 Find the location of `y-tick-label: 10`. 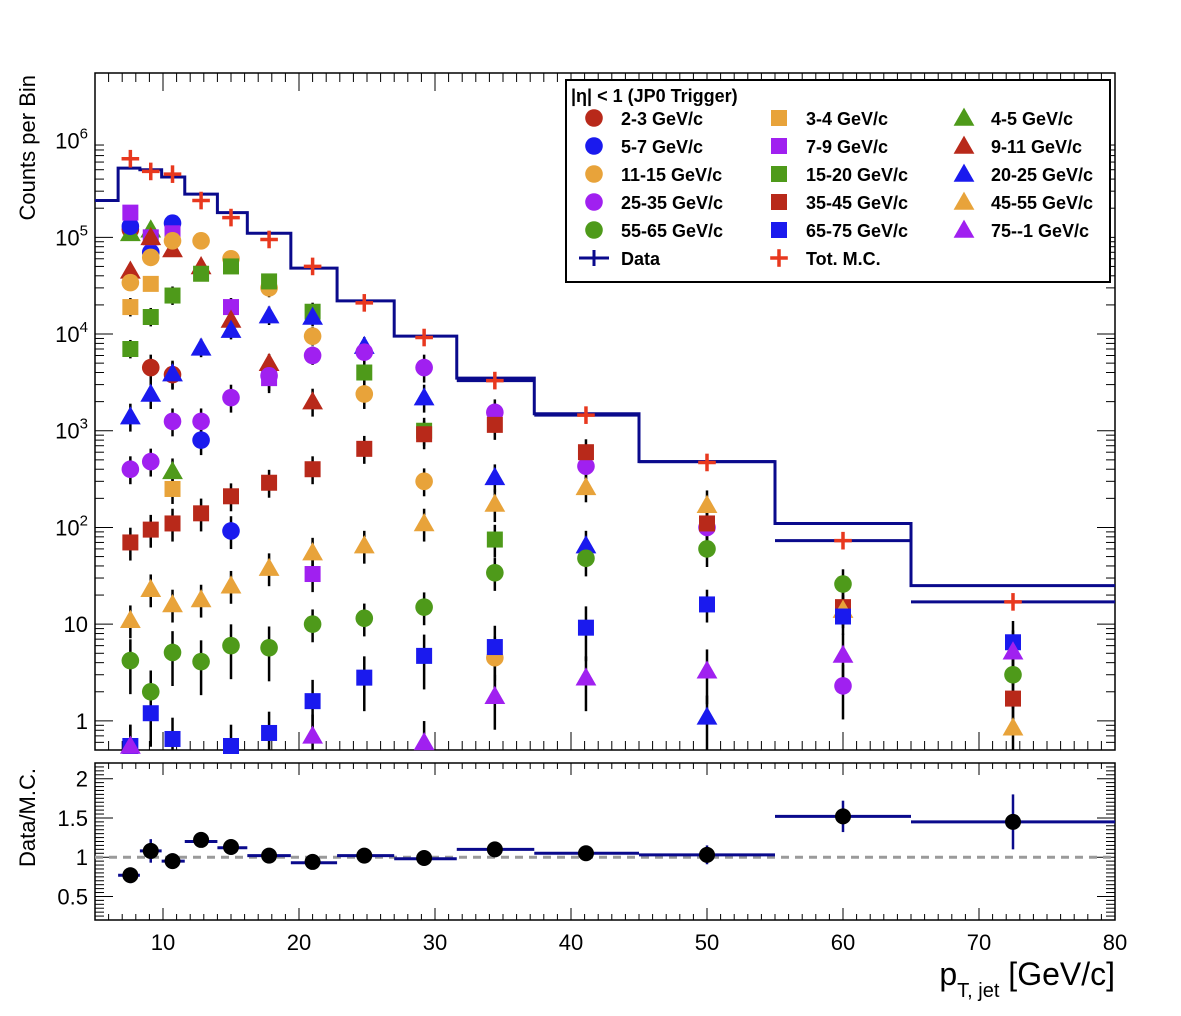

y-tick-label: 10 is located at coordinates (76, 624).